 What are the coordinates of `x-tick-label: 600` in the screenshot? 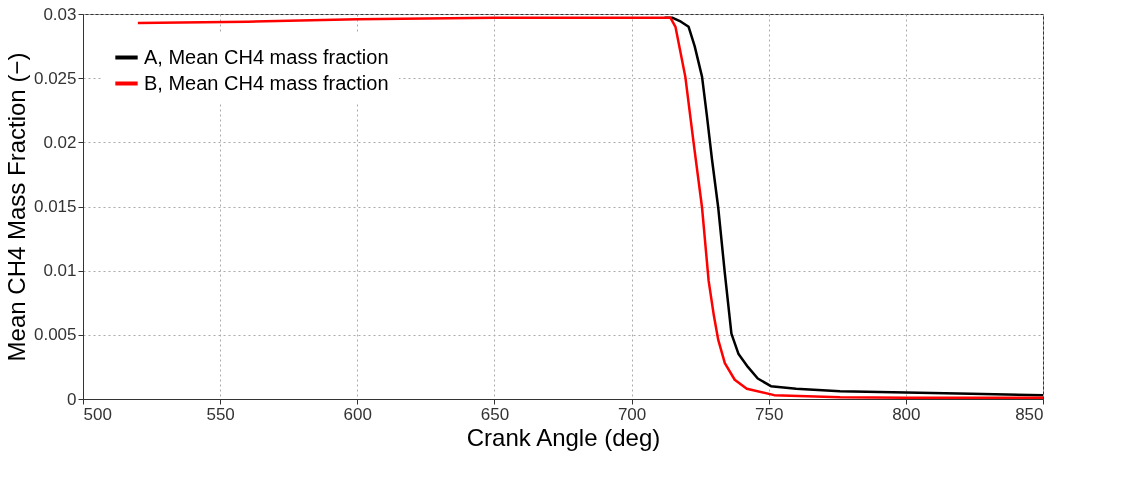 It's located at (357, 414).